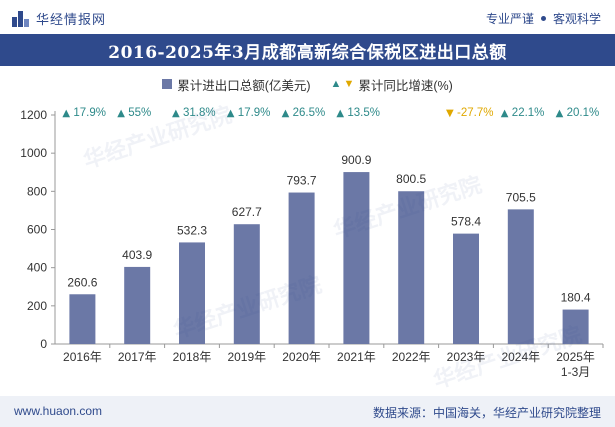  Describe the element at coordinates (192, 230) in the screenshot. I see `bar-value-label: 532.3` at that location.